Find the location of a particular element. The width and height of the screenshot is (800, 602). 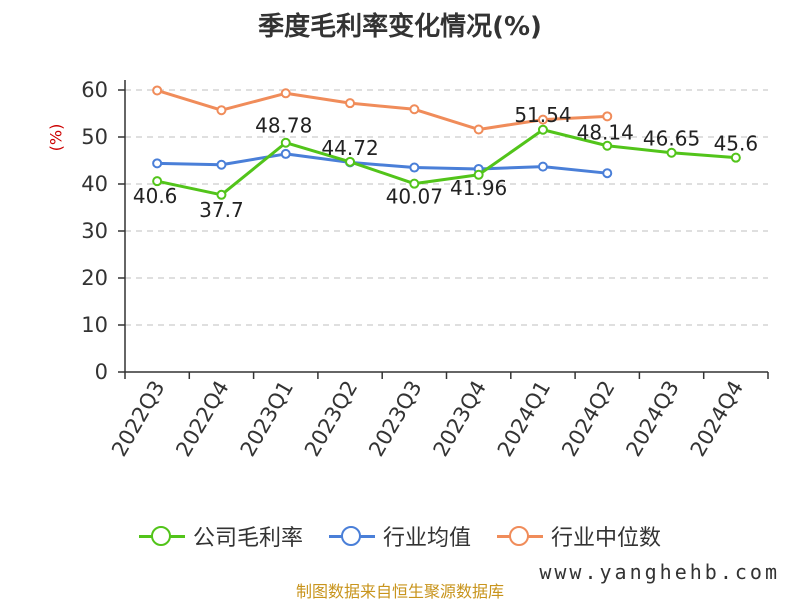

watermark: www.yanghehb.com is located at coordinates (659, 572).